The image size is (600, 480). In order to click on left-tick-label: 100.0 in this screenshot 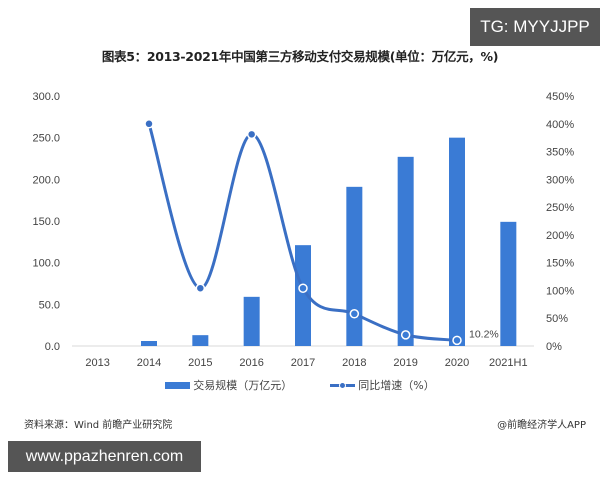, I will do `click(46, 264)`.